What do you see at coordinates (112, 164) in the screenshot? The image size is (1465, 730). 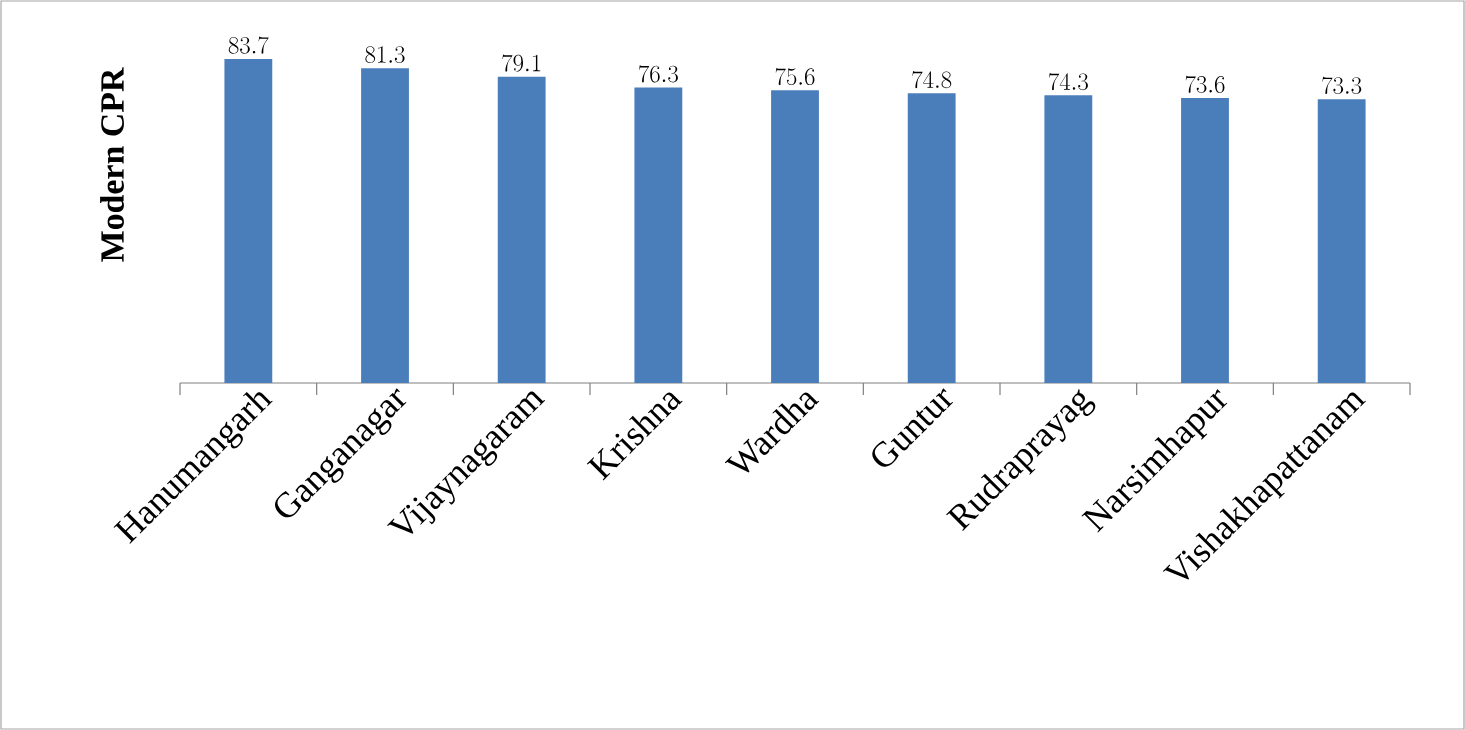 I see `y-axis-title: Modern CPR` at bounding box center [112, 164].